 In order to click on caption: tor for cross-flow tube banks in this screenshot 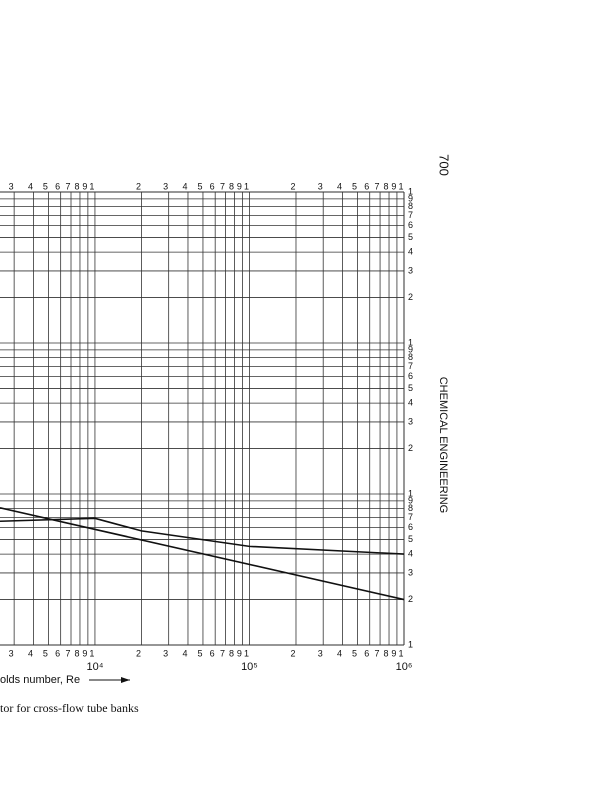, I will do `click(69, 708)`.